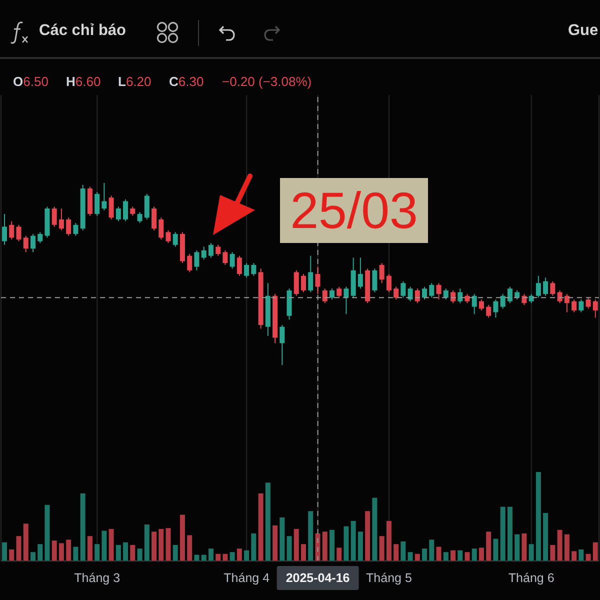 The height and width of the screenshot is (600, 600). What do you see at coordinates (267, 81) in the screenshot?
I see `text: −0.20 (−3.08%)` at bounding box center [267, 81].